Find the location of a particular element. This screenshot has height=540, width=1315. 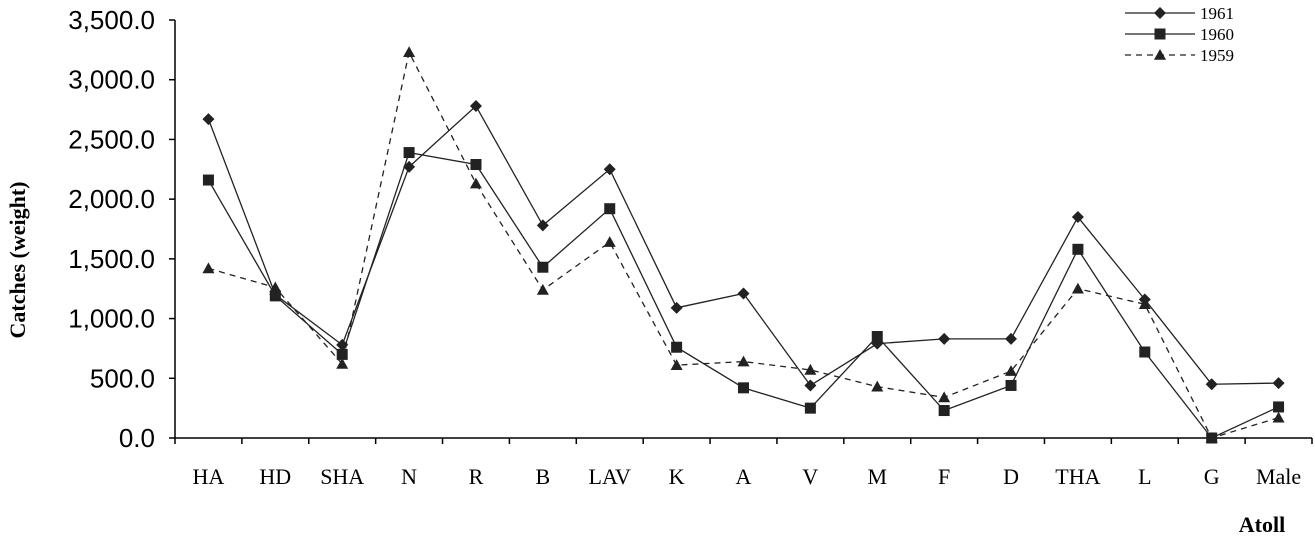

legend-label-1960: 1960 is located at coordinates (1217, 34).